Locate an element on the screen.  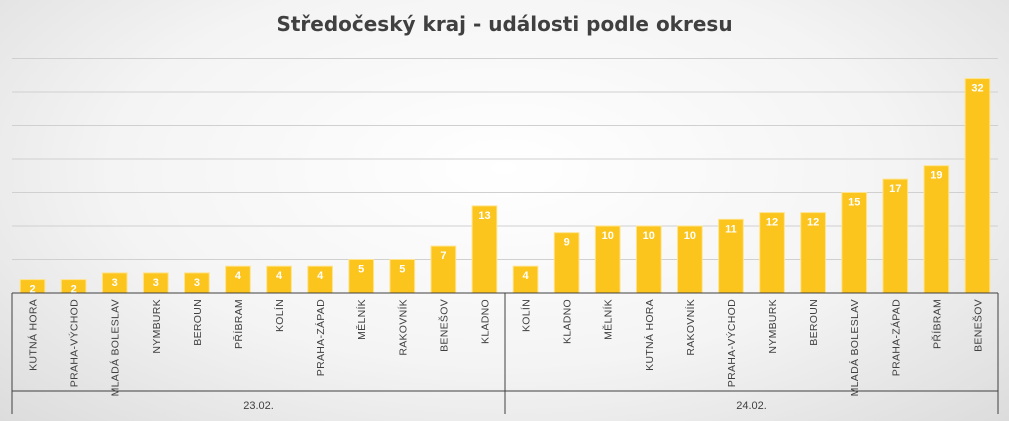
data-label: 15 is located at coordinates (854, 203).